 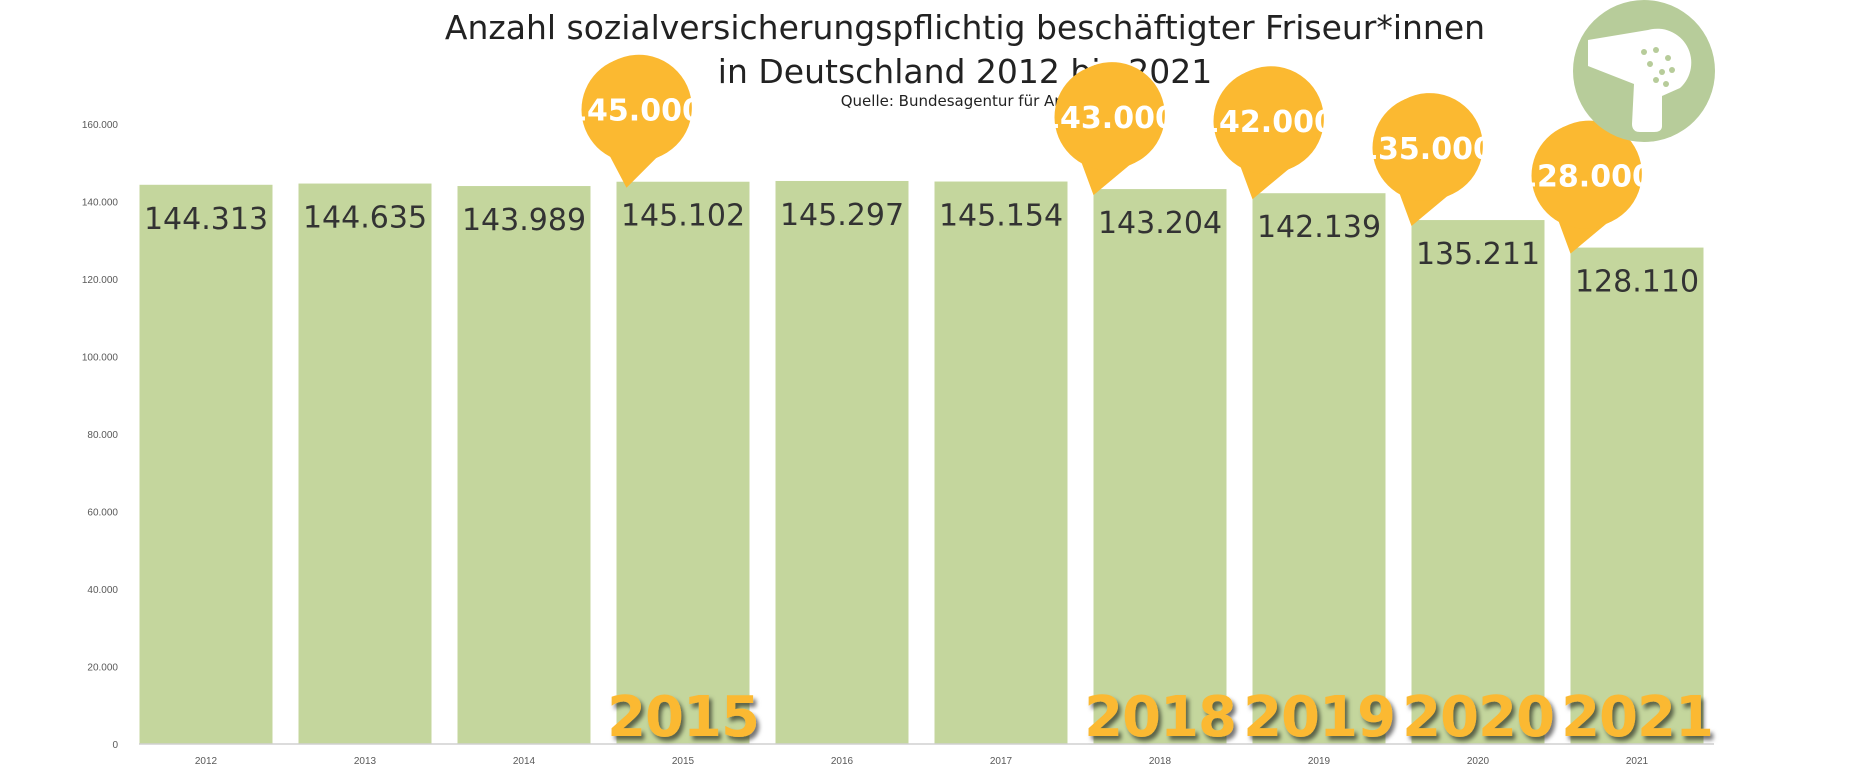 I want to click on x-tick-label: 2013, so click(x=365, y=761).